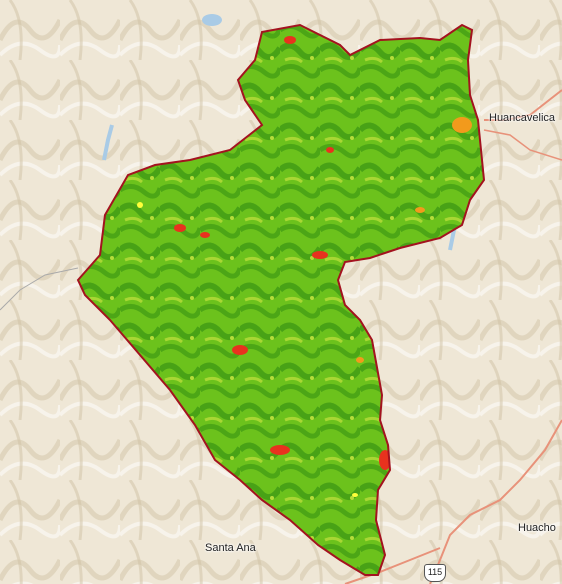  Describe the element at coordinates (39, 289) in the screenshot. I see `road-west` at that location.